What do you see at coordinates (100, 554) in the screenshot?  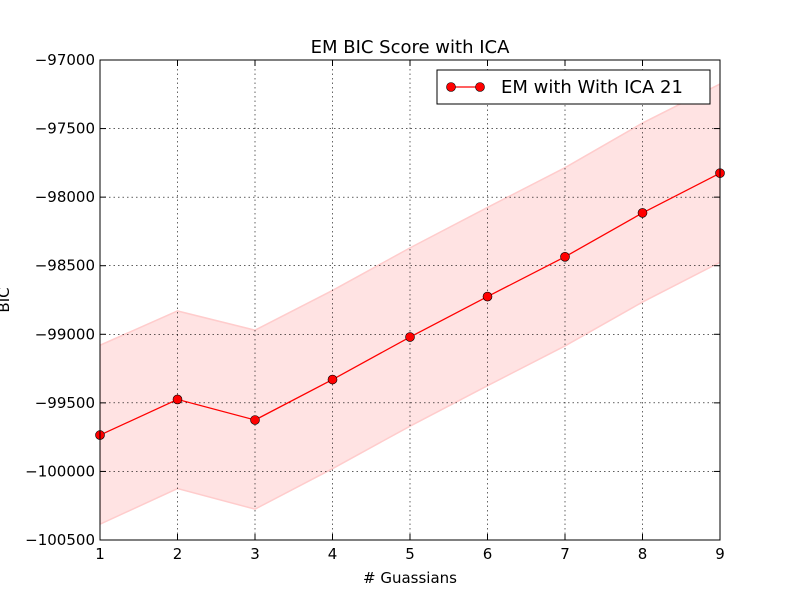 I see `x-tick-label: 1` at bounding box center [100, 554].